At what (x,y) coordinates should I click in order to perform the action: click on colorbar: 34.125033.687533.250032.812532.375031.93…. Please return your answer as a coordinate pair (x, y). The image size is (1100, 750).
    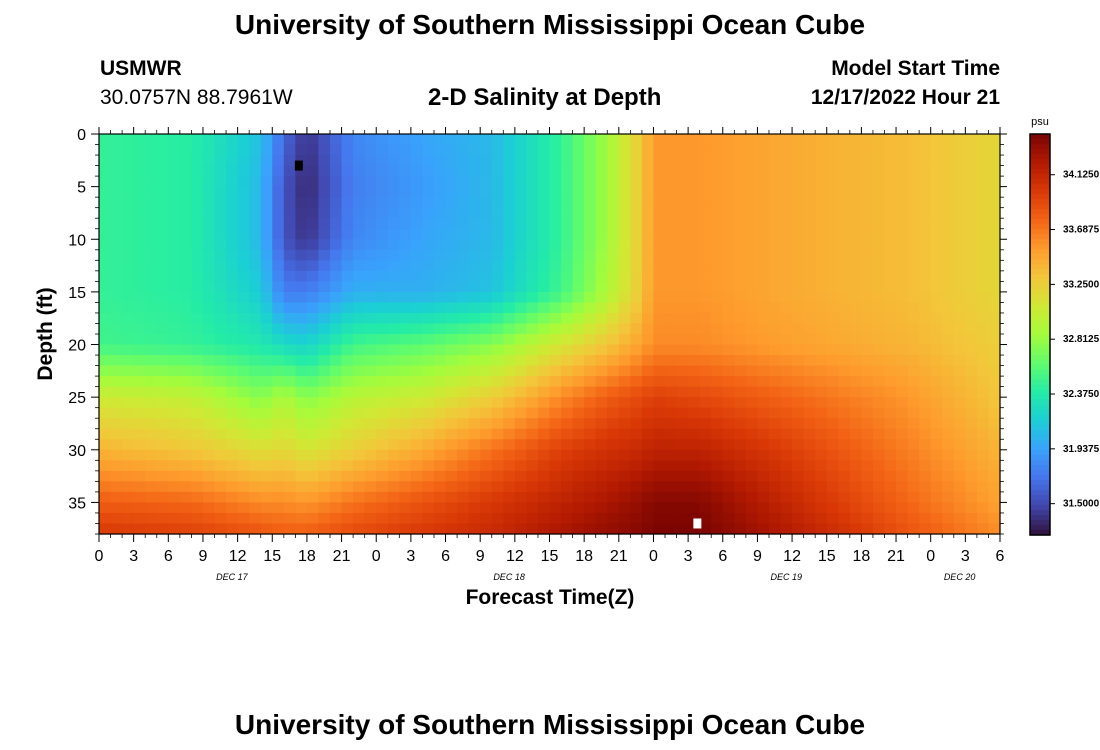
    Looking at the image, I should click on (1064, 326).